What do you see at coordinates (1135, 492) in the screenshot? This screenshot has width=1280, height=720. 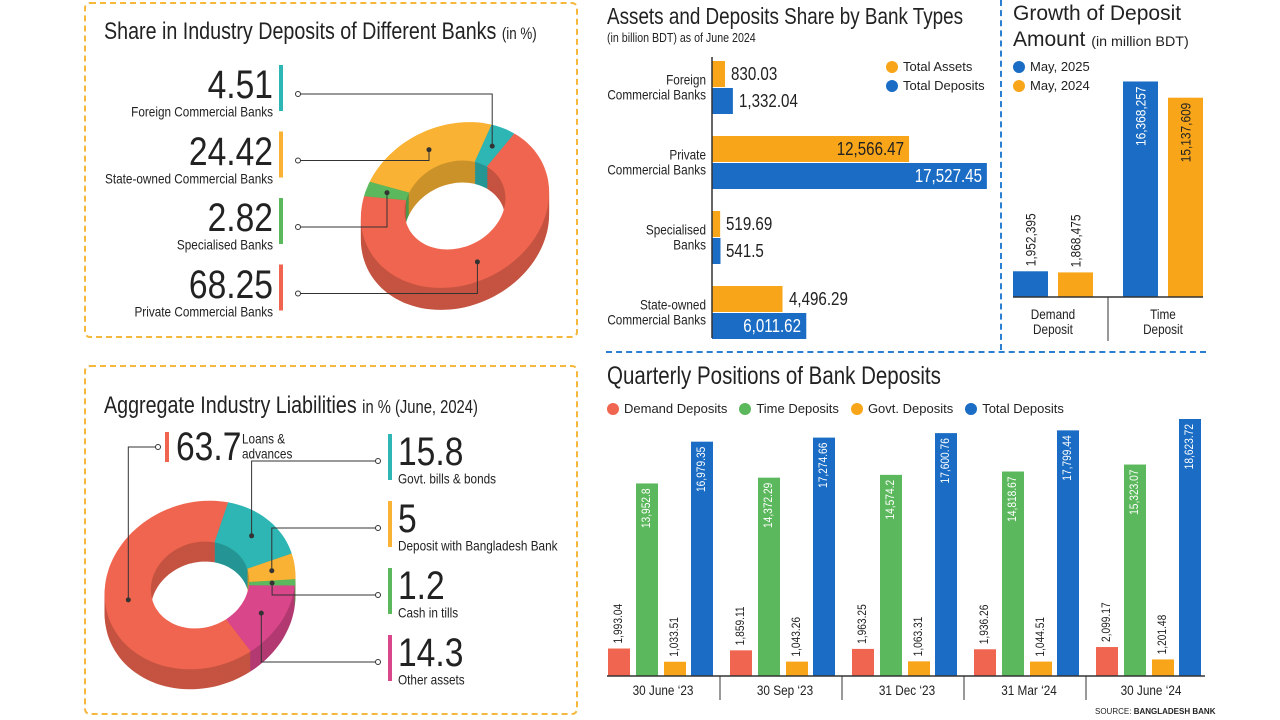 I see `value-label: 15,323.07` at bounding box center [1135, 492].